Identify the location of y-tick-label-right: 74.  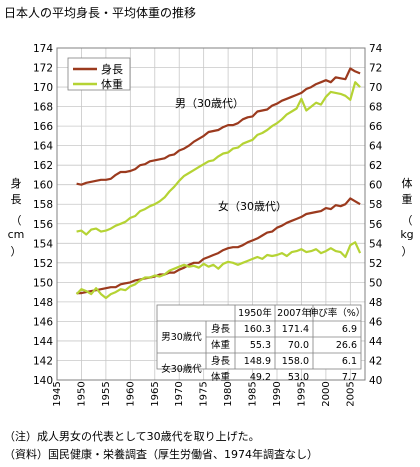
(376, 49).